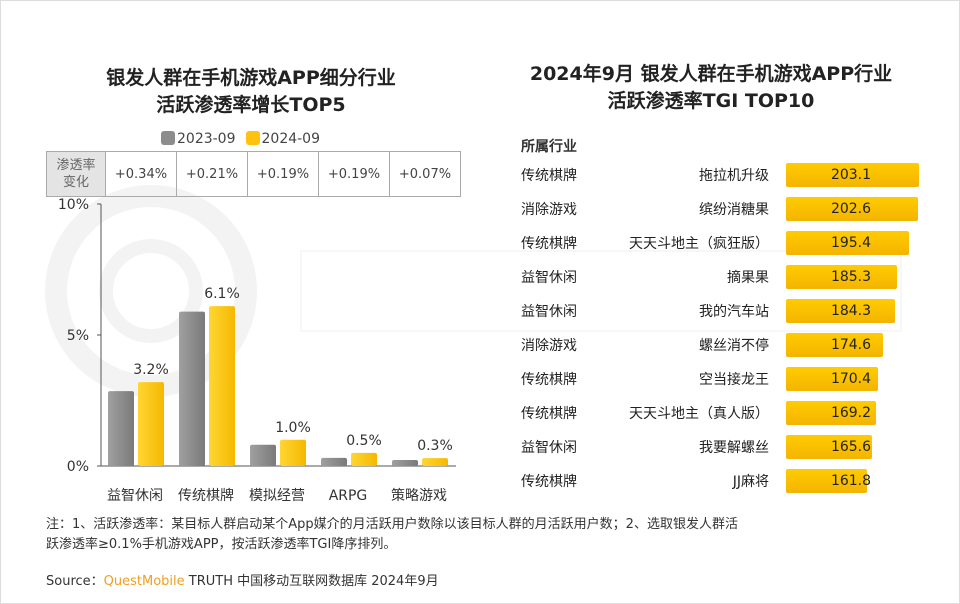 The width and height of the screenshot is (960, 604). What do you see at coordinates (76, 165) in the screenshot?
I see `header-line: 渗透率` at bounding box center [76, 165].